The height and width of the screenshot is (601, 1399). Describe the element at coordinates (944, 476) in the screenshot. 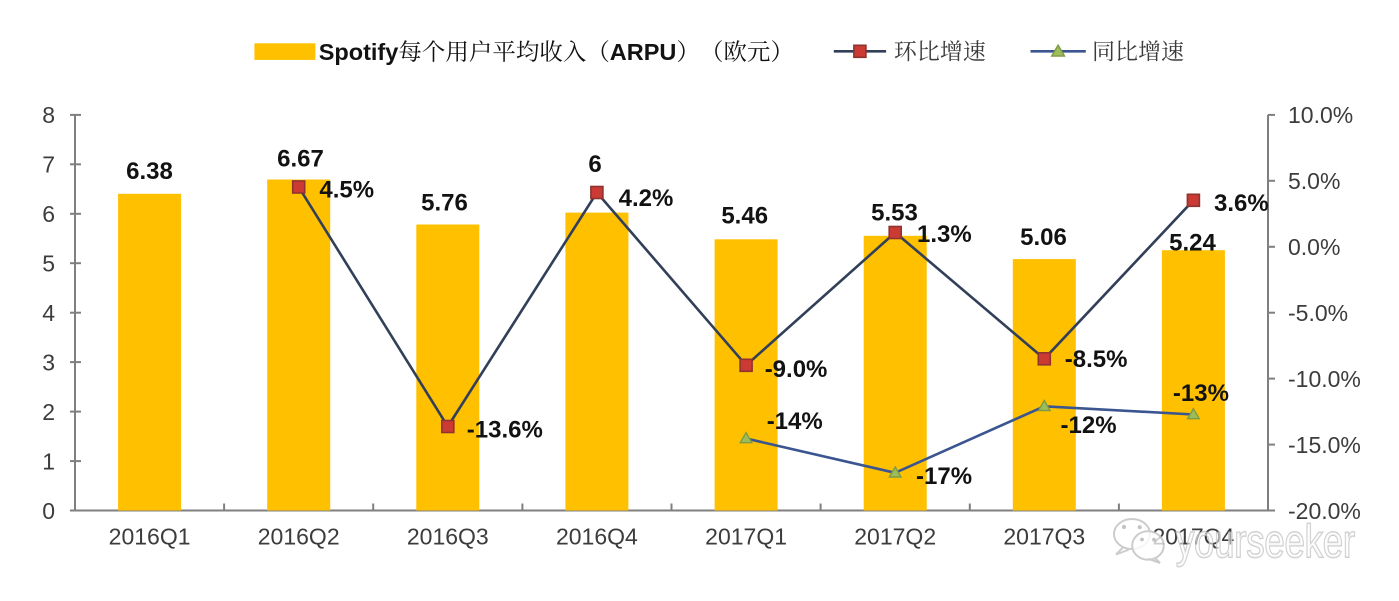

I see `svg-text: -17%` at that location.